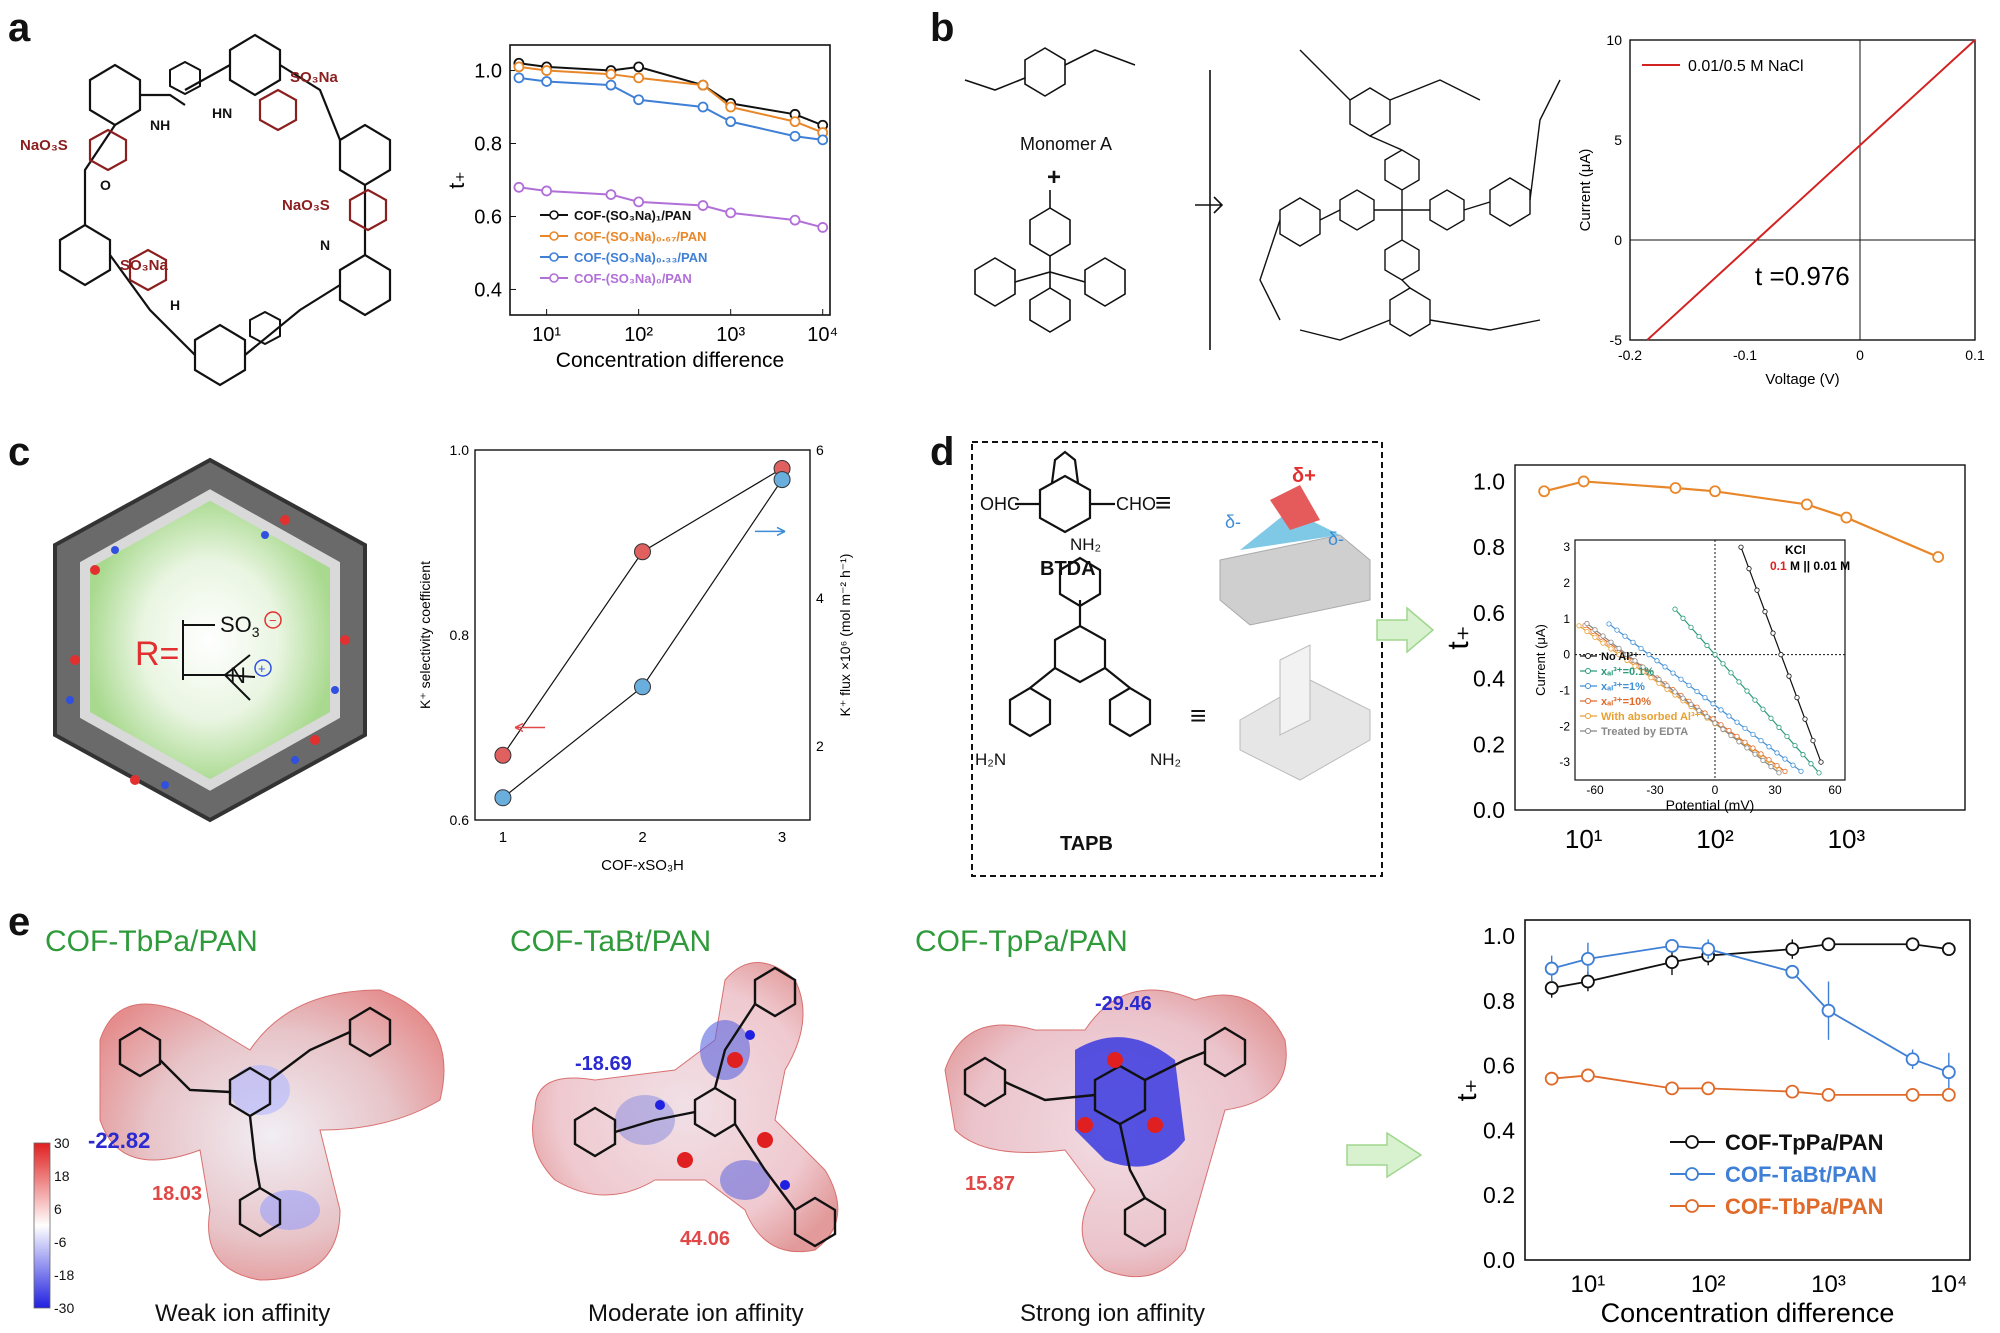 This screenshot has height=1333, width=2000. Describe the element at coordinates (44, 145) in the screenshot. I see `label-naso3-1: NaO₃S` at that location.